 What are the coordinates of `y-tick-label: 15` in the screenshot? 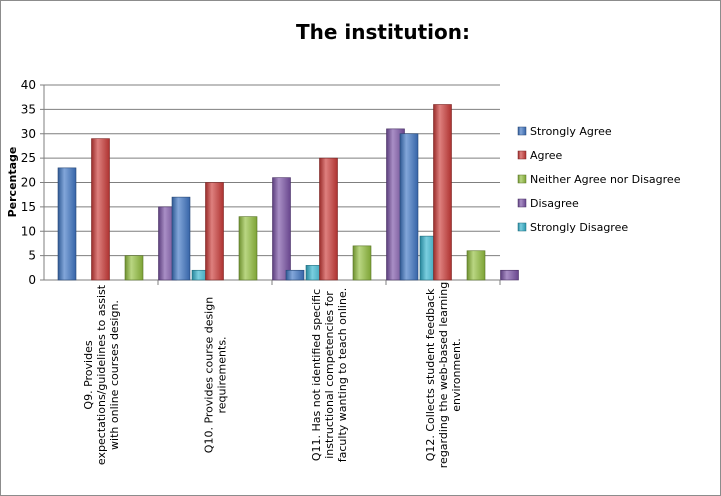 It's located at (28, 207).